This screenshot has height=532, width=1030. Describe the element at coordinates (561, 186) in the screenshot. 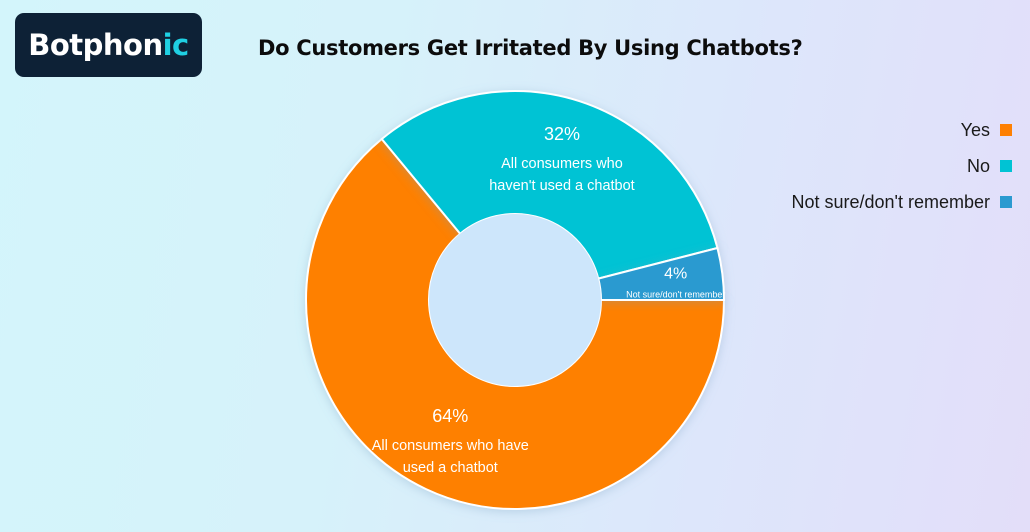

I see `data-label-no-desc-1: haven't used a chatbot` at that location.